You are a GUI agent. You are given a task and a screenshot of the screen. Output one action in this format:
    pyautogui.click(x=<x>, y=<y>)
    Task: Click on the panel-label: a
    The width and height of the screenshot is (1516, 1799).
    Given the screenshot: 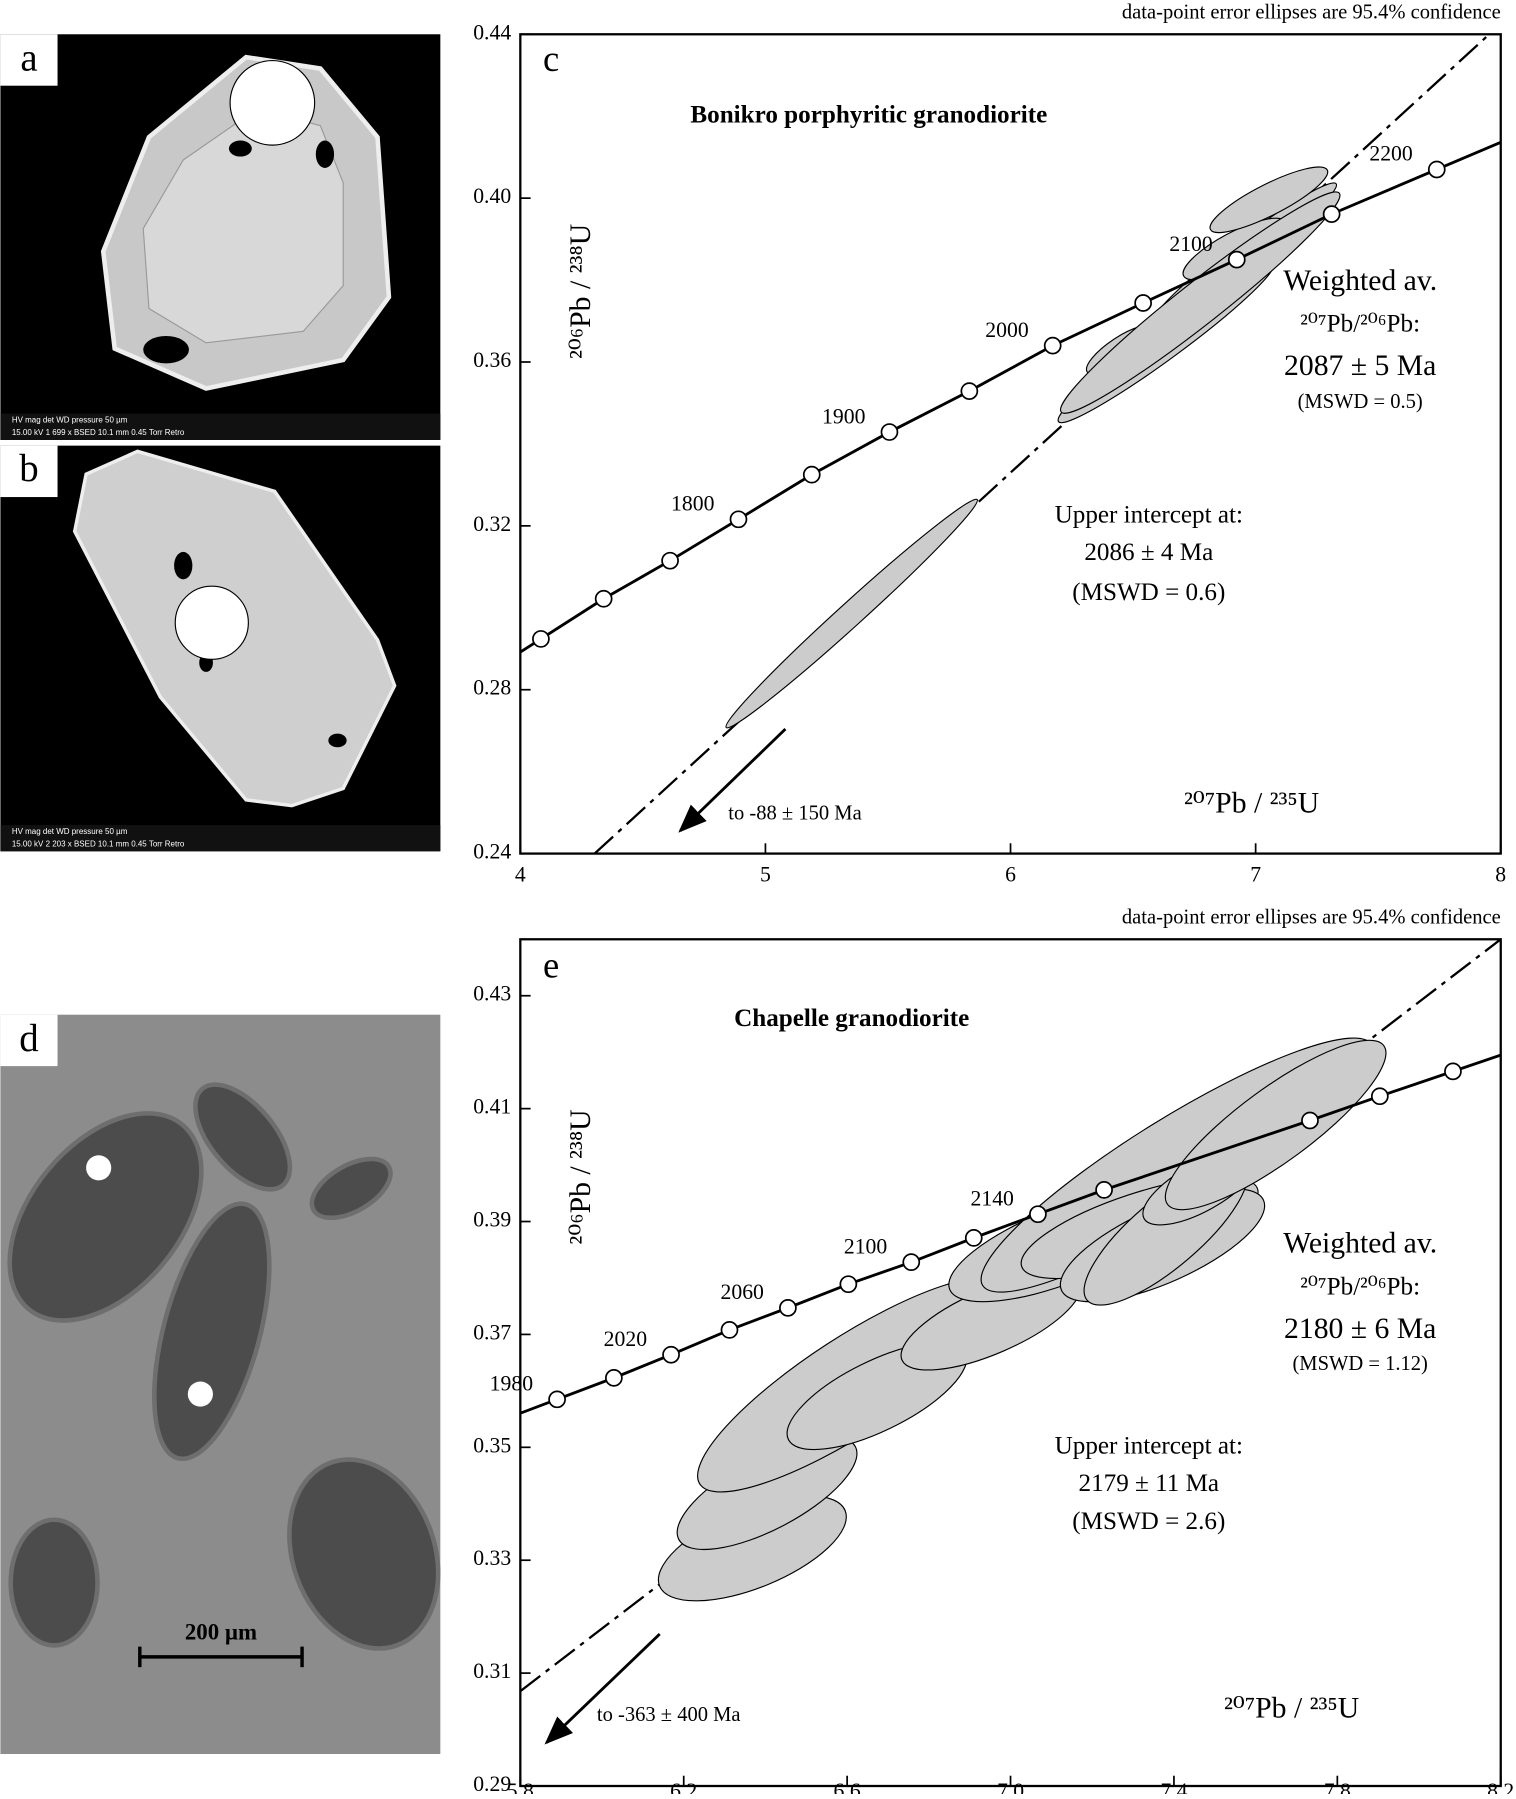 What is the action you would take?
    pyautogui.click(x=28, y=58)
    